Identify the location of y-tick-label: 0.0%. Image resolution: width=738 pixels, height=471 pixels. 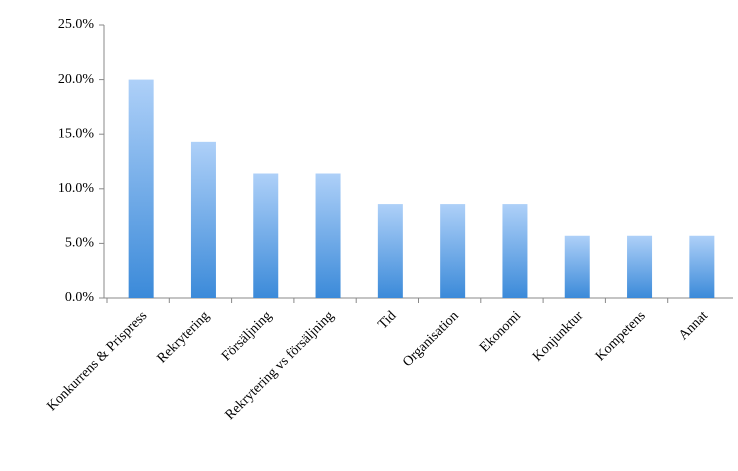
(80, 297).